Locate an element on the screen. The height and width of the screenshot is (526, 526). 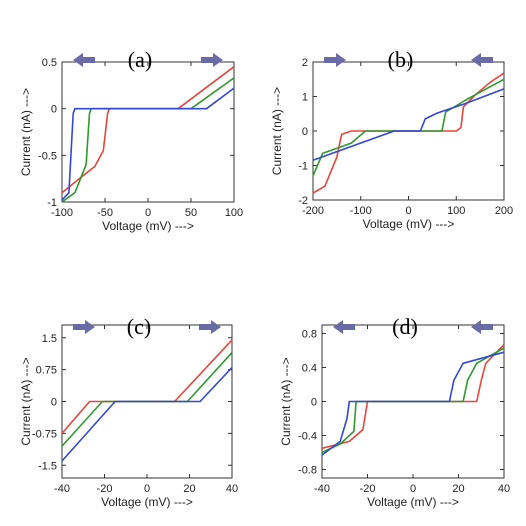
y-tick-label: 1 is located at coordinates (305, 98).